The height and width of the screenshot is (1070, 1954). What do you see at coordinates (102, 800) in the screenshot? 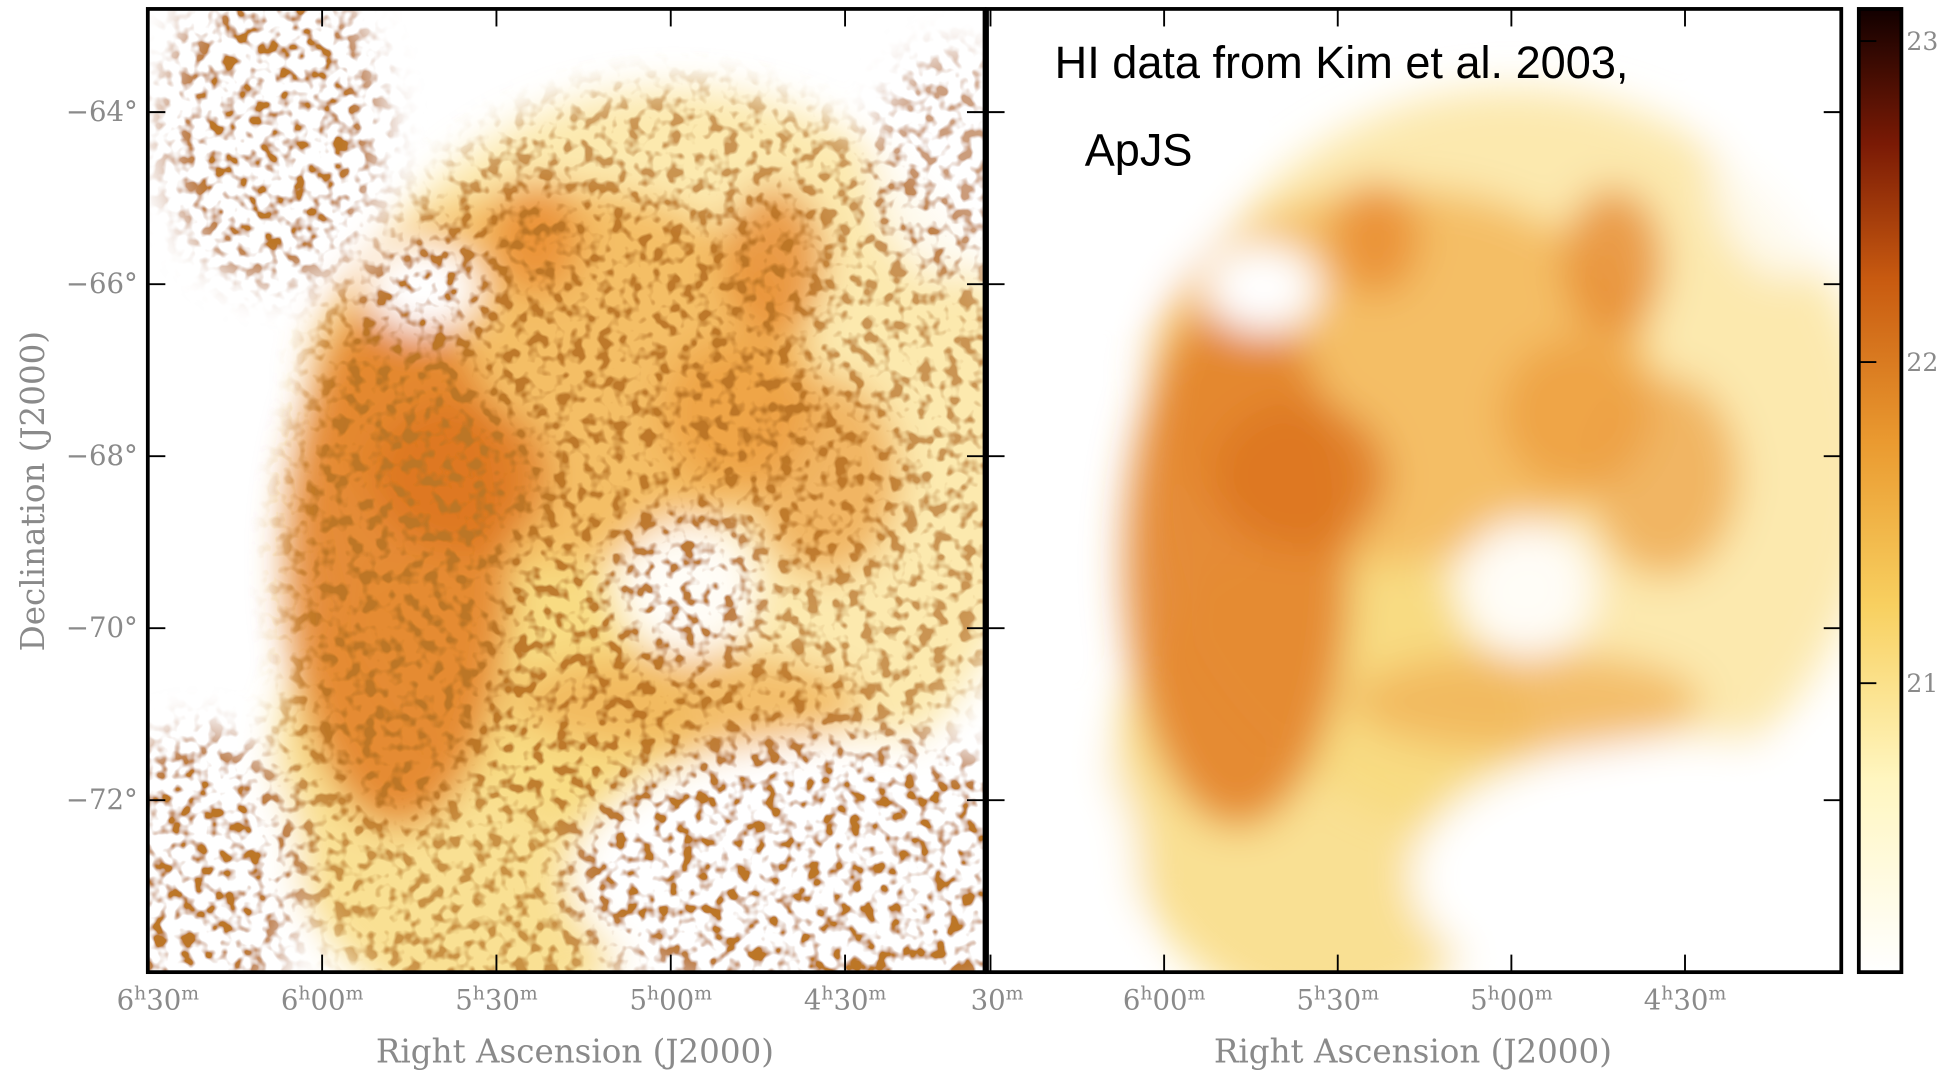
I see `y-tick-label: −72°` at bounding box center [102, 800].